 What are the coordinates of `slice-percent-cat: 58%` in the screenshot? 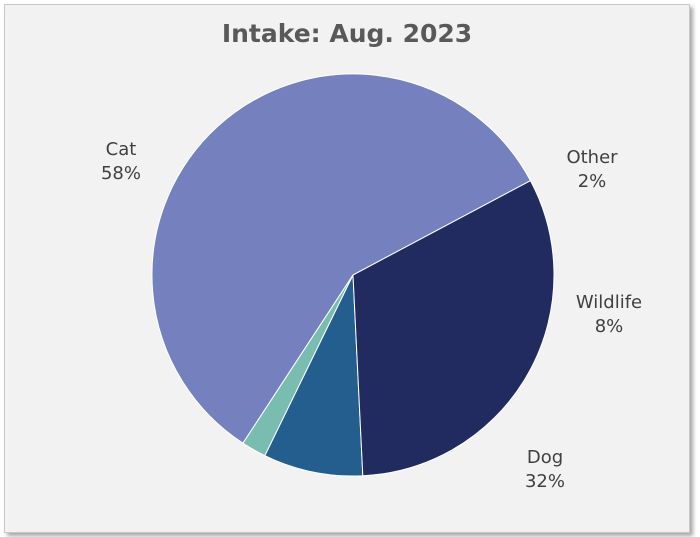 It's located at (121, 173).